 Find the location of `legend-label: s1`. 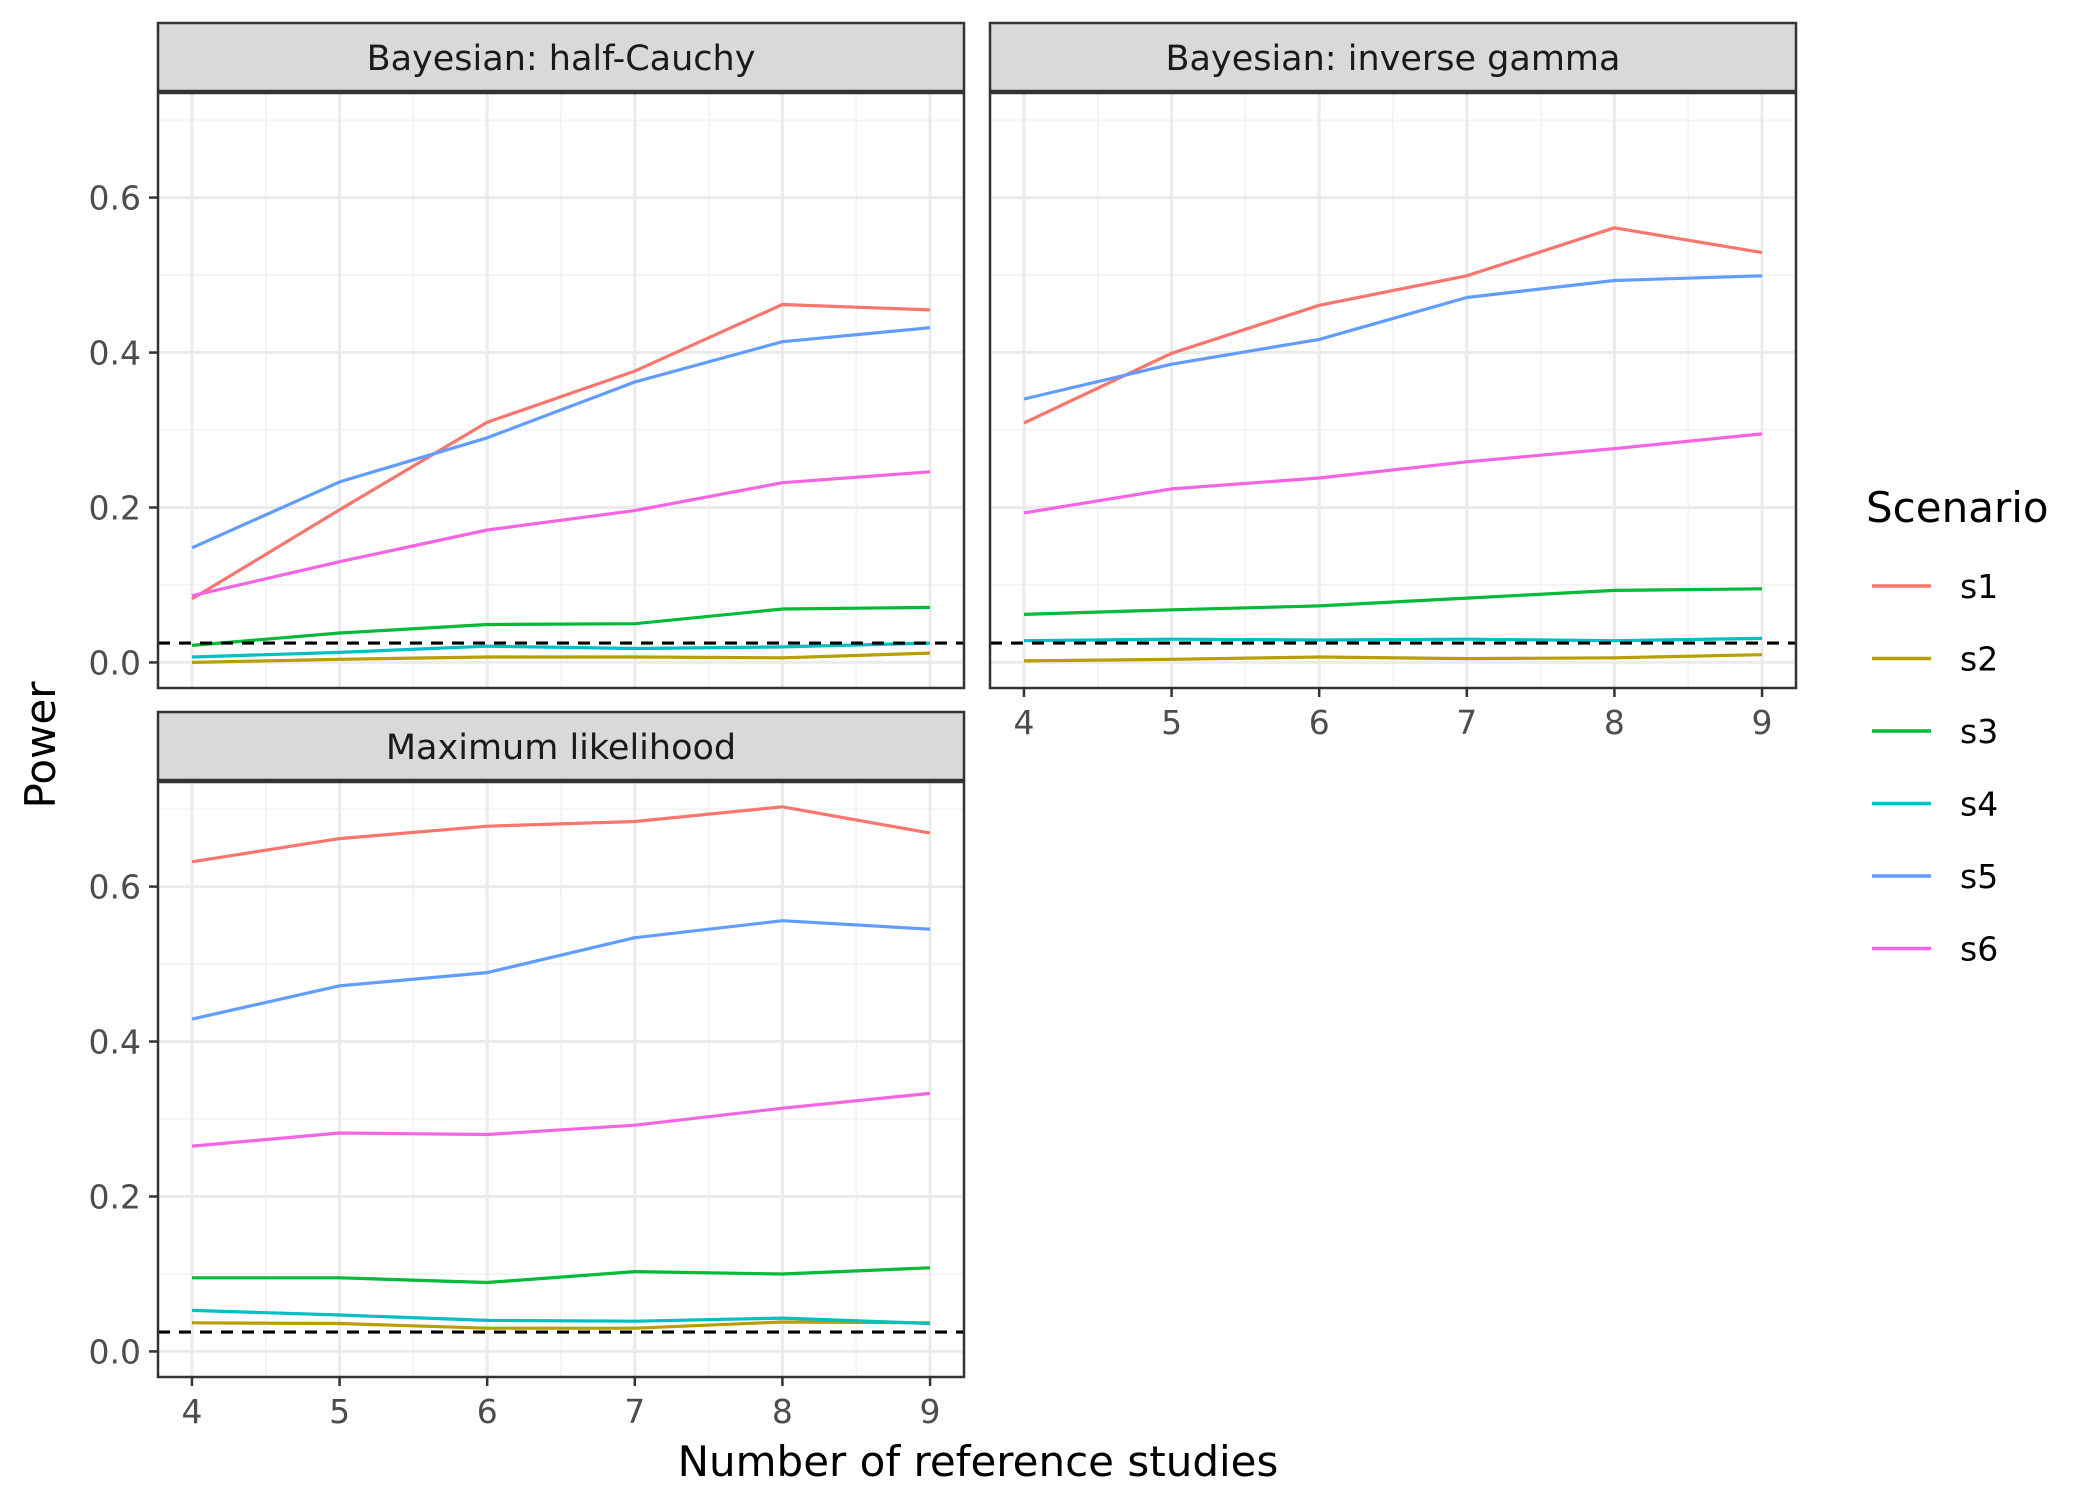

legend-label: s1 is located at coordinates (1979, 586).